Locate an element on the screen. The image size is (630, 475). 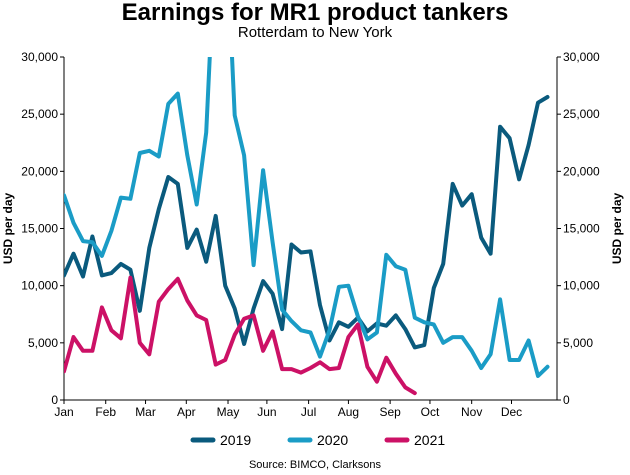
y-tick-label-right: 25,000 is located at coordinates (581, 114).